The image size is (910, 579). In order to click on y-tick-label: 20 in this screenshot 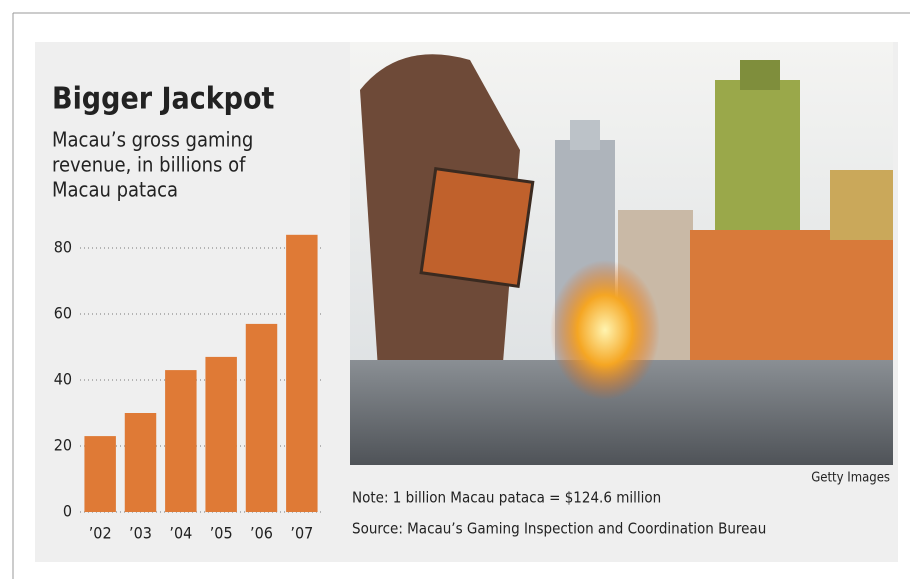, I will do `click(63, 445)`.